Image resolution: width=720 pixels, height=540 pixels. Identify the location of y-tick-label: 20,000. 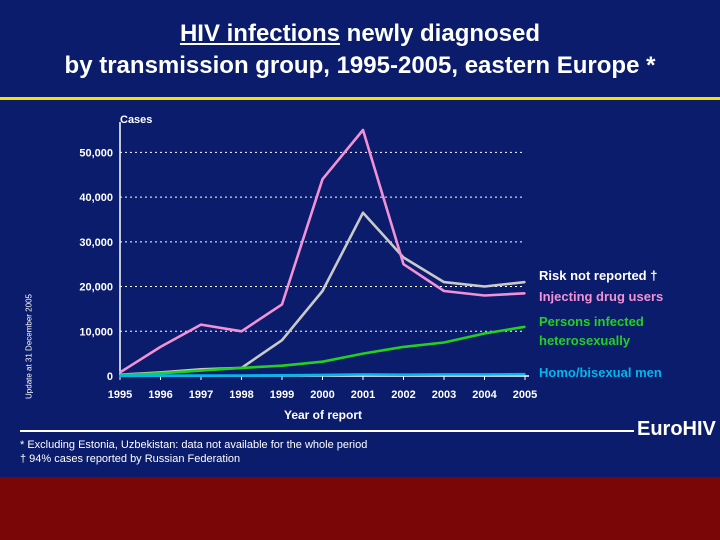
(96, 288).